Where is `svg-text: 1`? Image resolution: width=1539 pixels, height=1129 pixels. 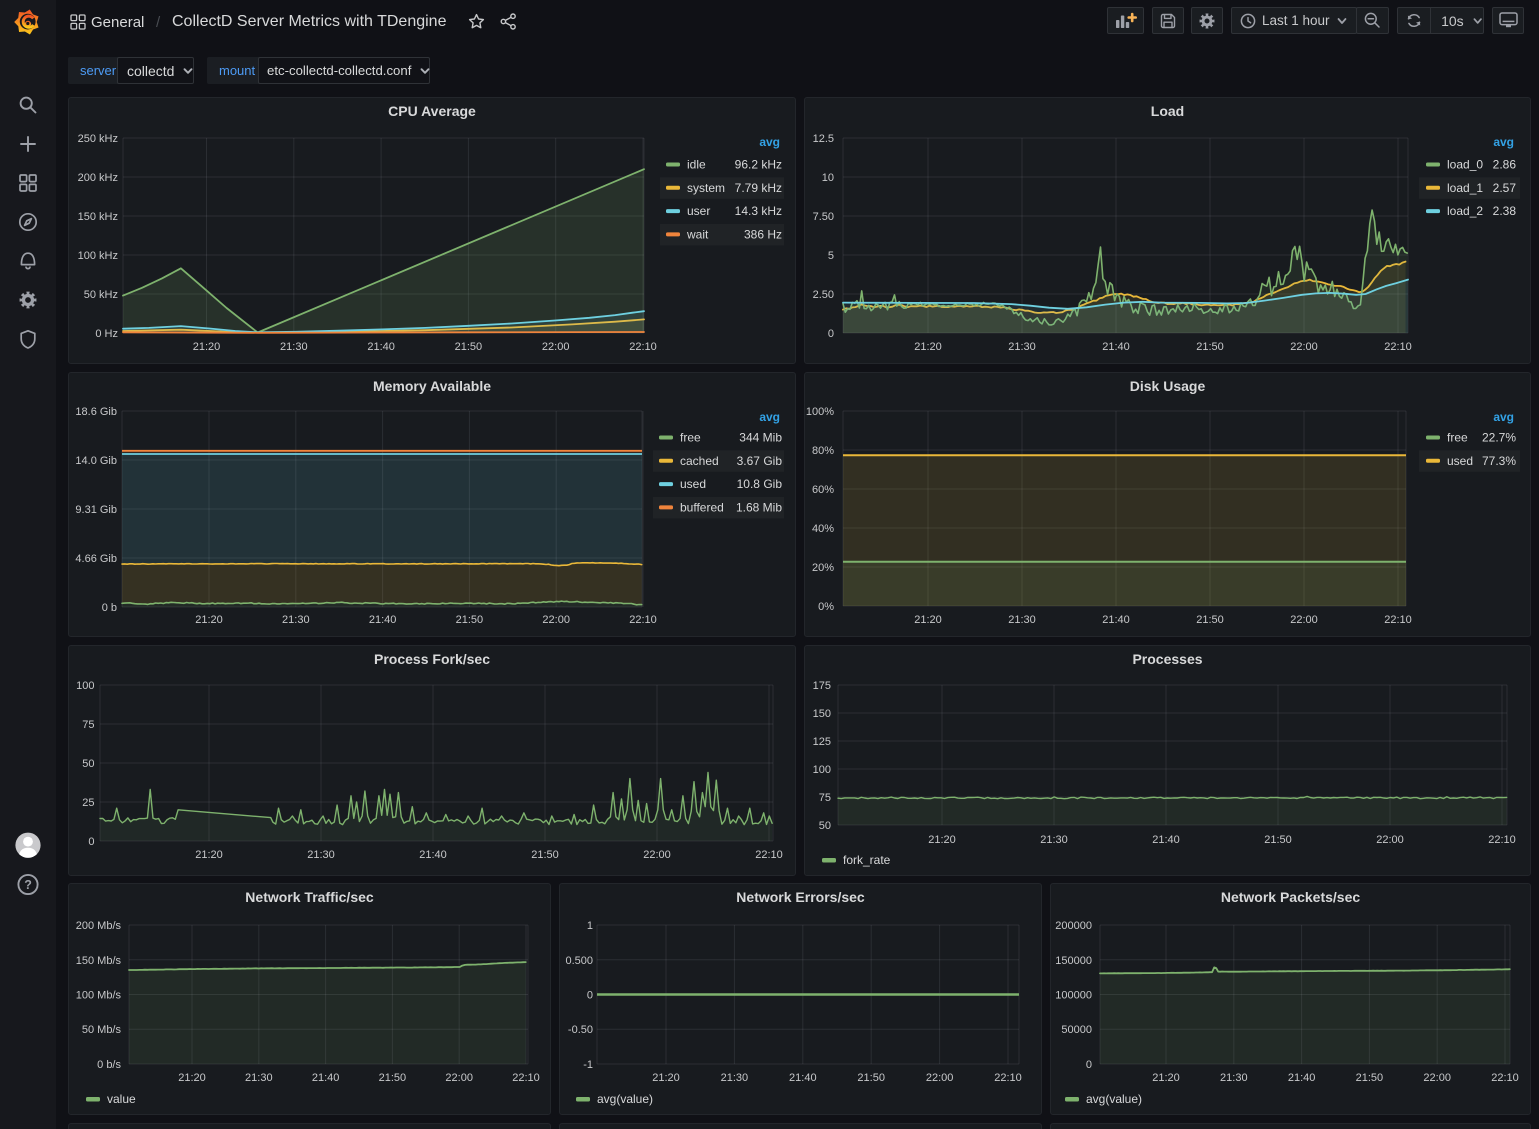 svg-text: 1 is located at coordinates (590, 926).